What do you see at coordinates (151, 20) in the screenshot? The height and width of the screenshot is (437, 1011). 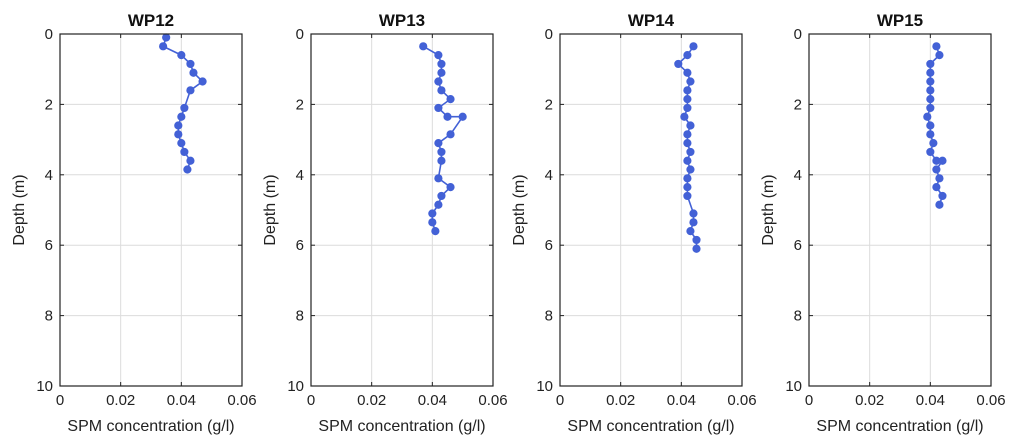 I see `chart-title: WP12` at bounding box center [151, 20].